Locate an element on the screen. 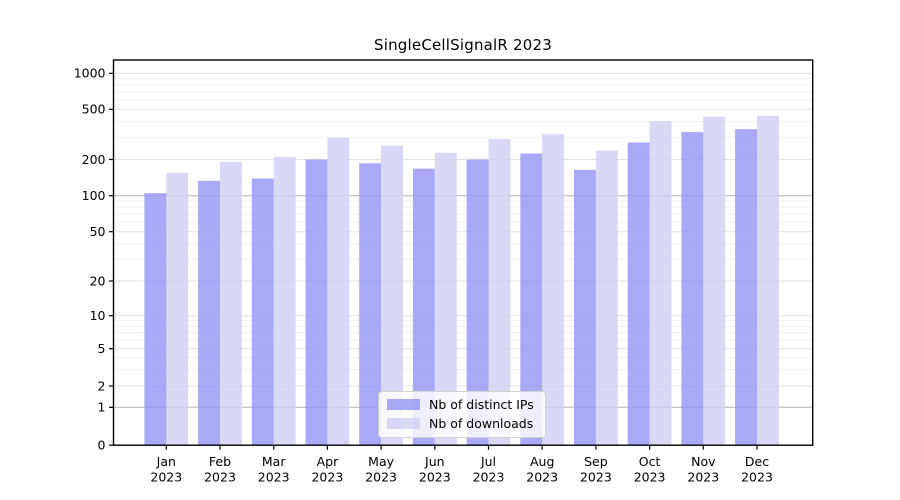 This screenshot has height=500, width=900. svg-text: 0 is located at coordinates (102, 445).